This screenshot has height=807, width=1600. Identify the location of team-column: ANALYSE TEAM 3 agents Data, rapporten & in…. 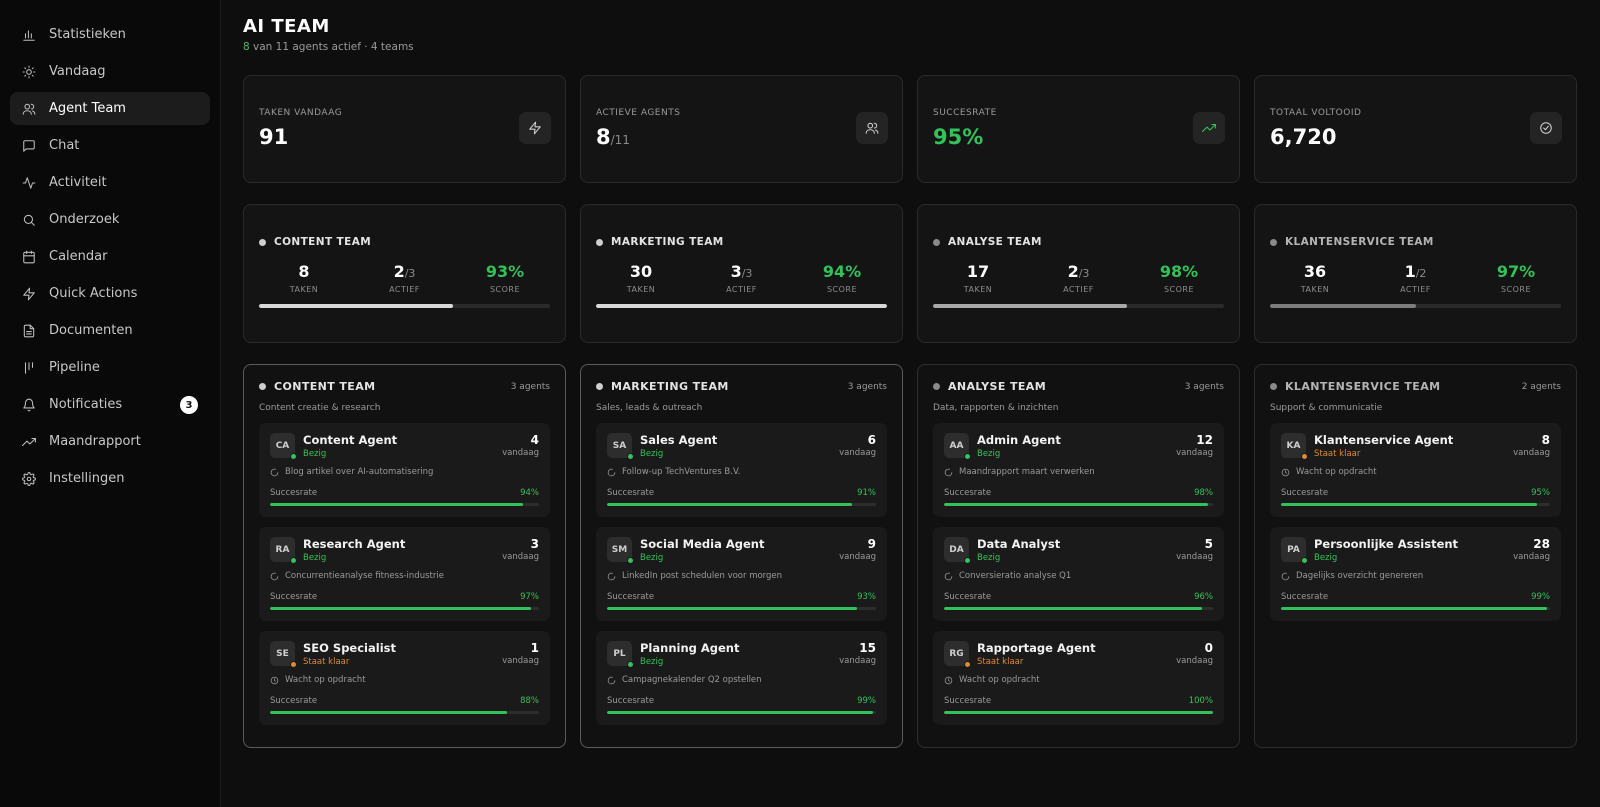
(1078, 556).